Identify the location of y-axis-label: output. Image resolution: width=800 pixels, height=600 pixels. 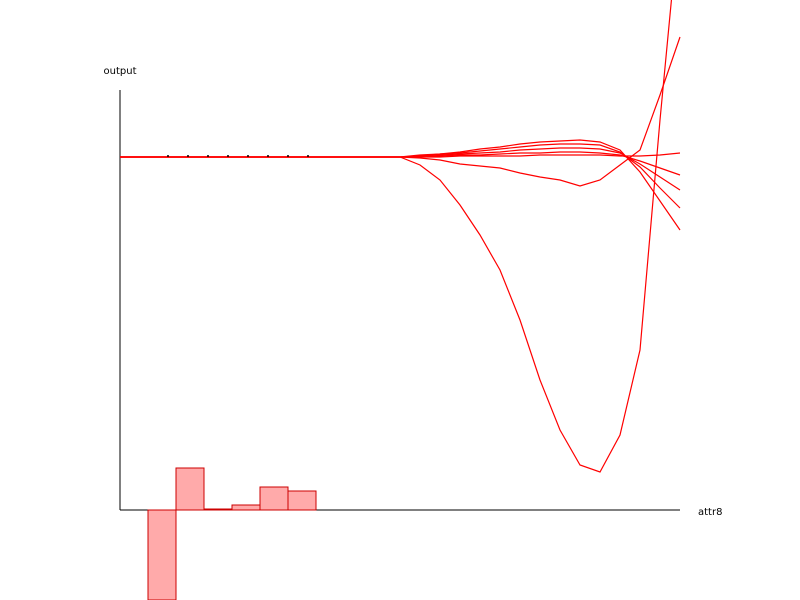
(120, 71).